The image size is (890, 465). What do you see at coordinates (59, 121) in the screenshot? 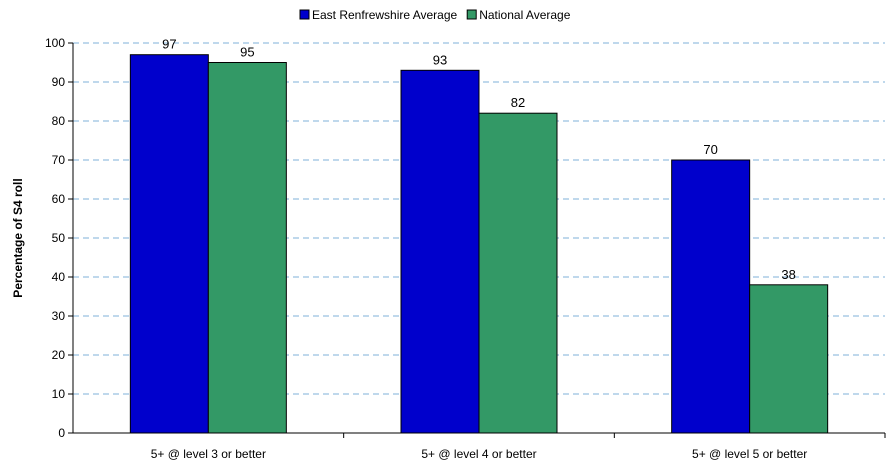
I see `y-tick-label: 80` at bounding box center [59, 121].